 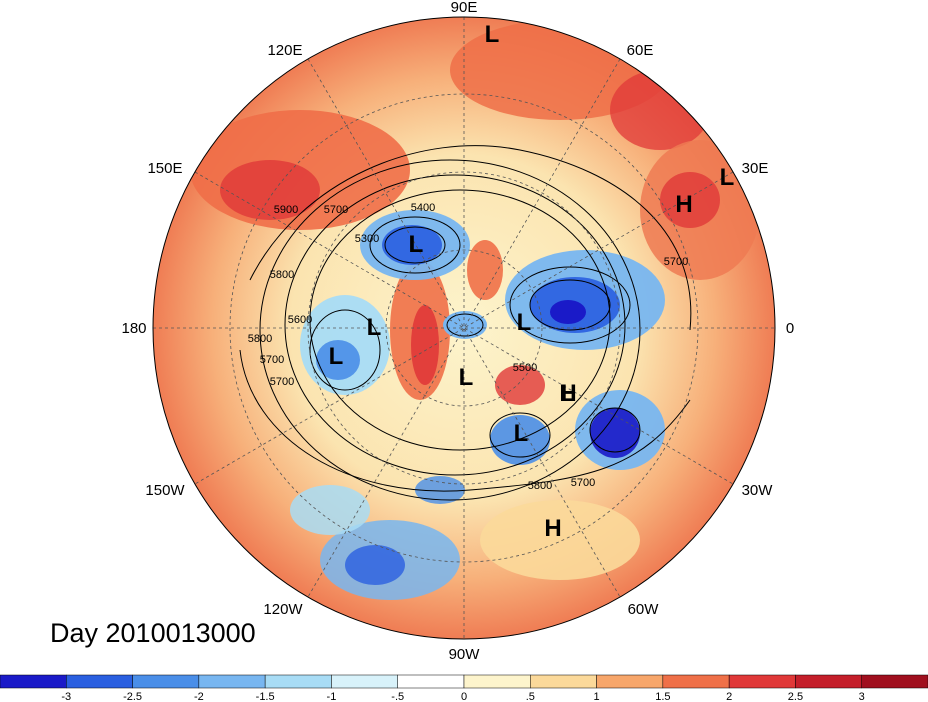 I want to click on longitude-label: 60E, so click(x=640, y=50).